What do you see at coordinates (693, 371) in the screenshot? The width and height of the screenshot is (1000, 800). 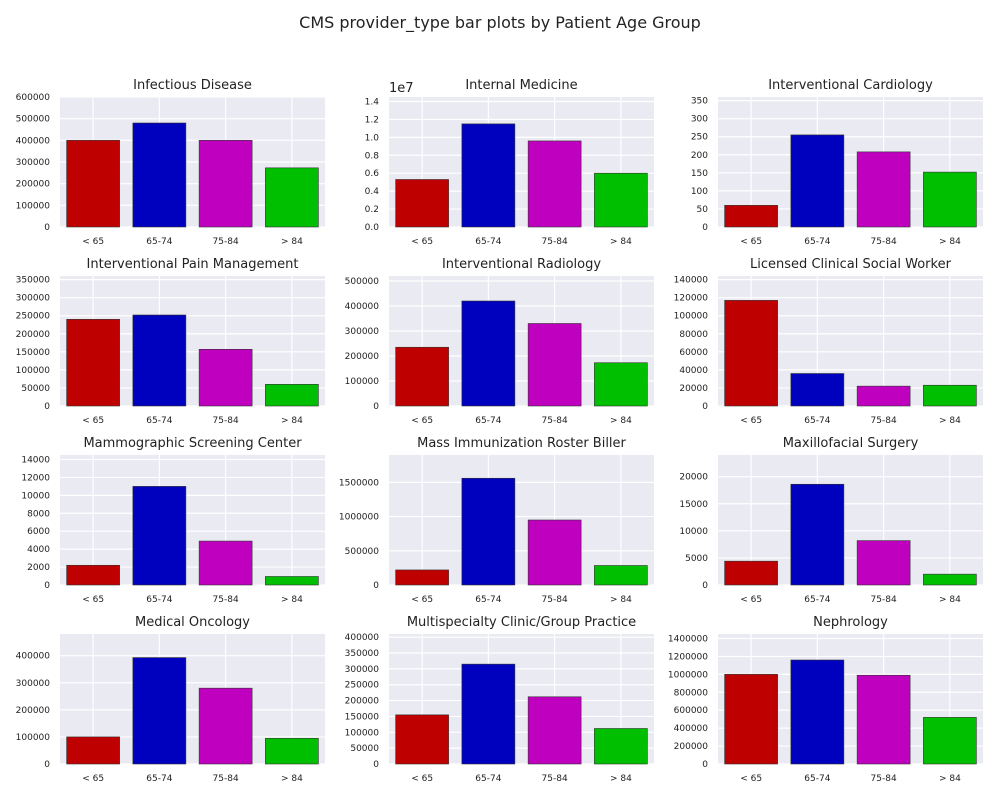 I see `y-tick-label: 40000` at bounding box center [693, 371].